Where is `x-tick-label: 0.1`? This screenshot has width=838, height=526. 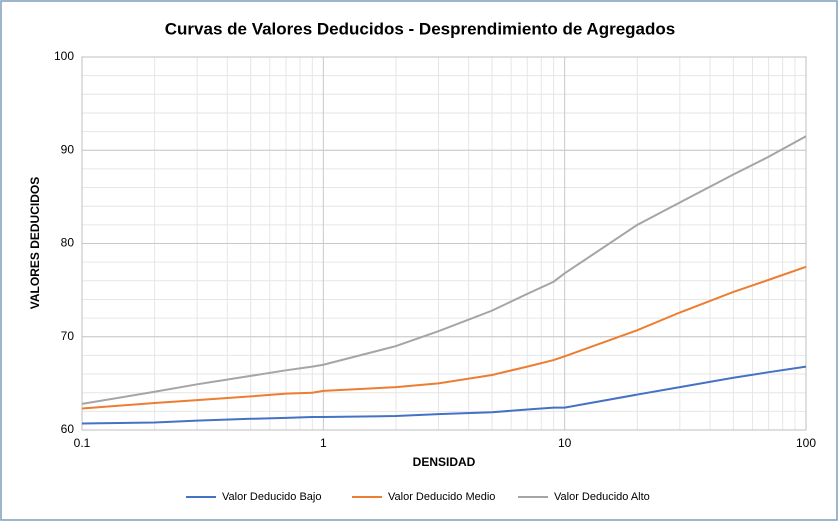
x-tick-label: 0.1 is located at coordinates (82, 443).